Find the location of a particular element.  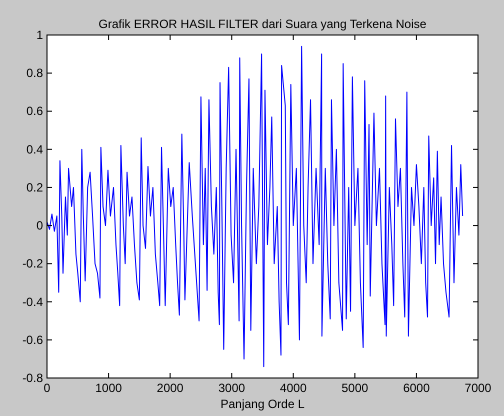

y-tick-label: -0.2 is located at coordinates (33, 263).